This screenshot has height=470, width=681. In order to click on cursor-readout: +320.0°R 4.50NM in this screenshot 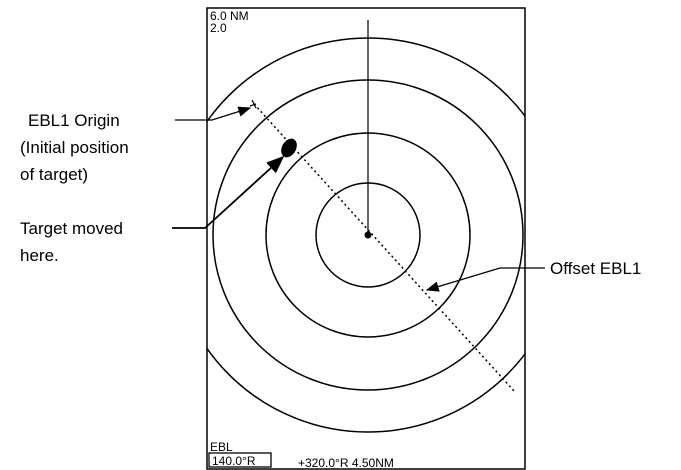, I will do `click(346, 463)`.